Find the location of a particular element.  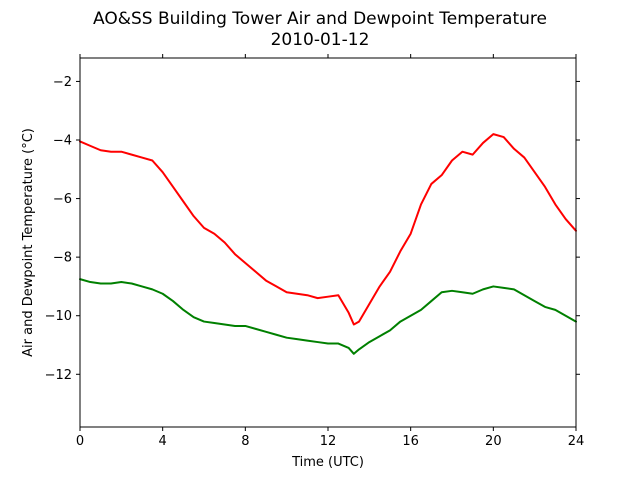

x-tick-label: 8 is located at coordinates (245, 441).